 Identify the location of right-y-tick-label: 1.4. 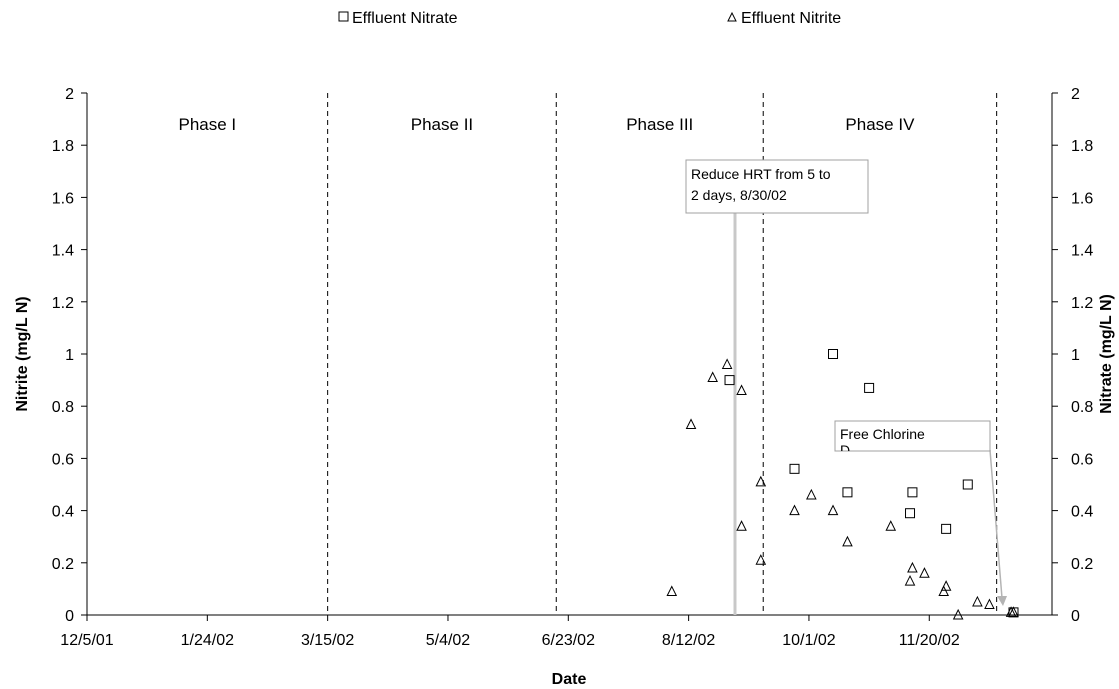
(1082, 251).